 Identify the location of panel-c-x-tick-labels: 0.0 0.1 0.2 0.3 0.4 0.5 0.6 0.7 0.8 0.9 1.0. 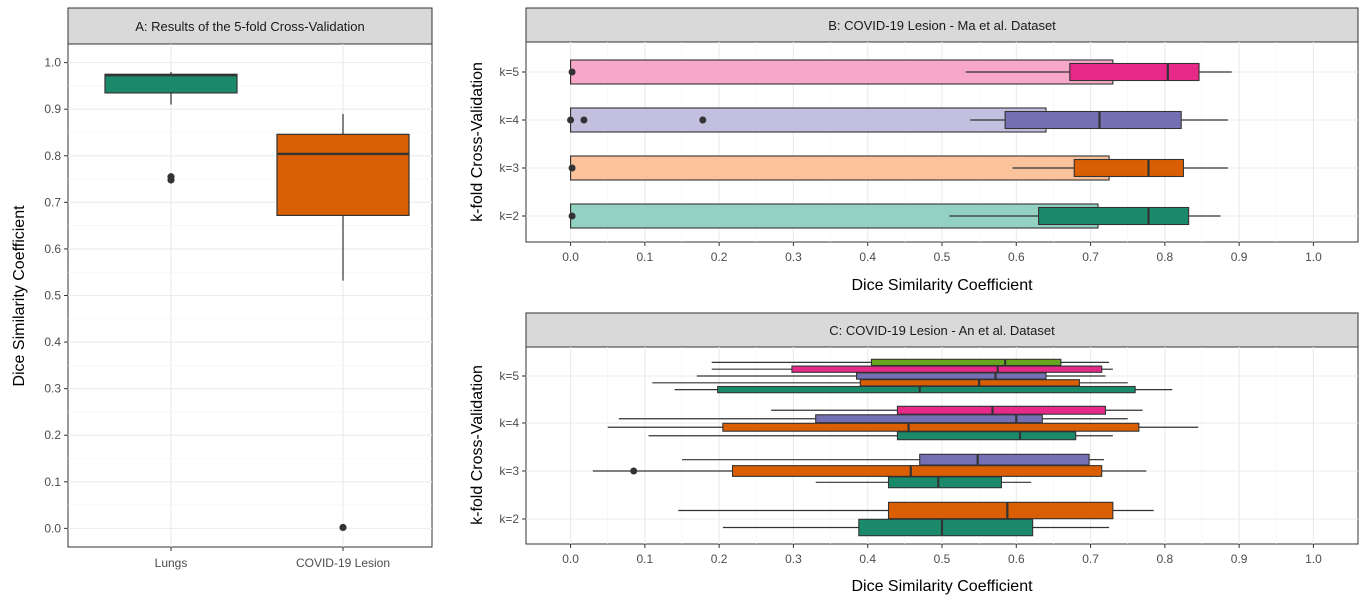
(942, 555).